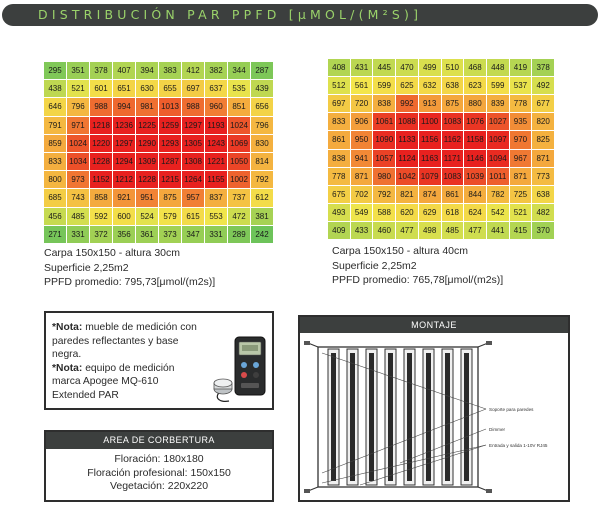 Image resolution: width=600 pixels, height=516 pixels. I want to click on ppfd-cell: 493, so click(339, 212).